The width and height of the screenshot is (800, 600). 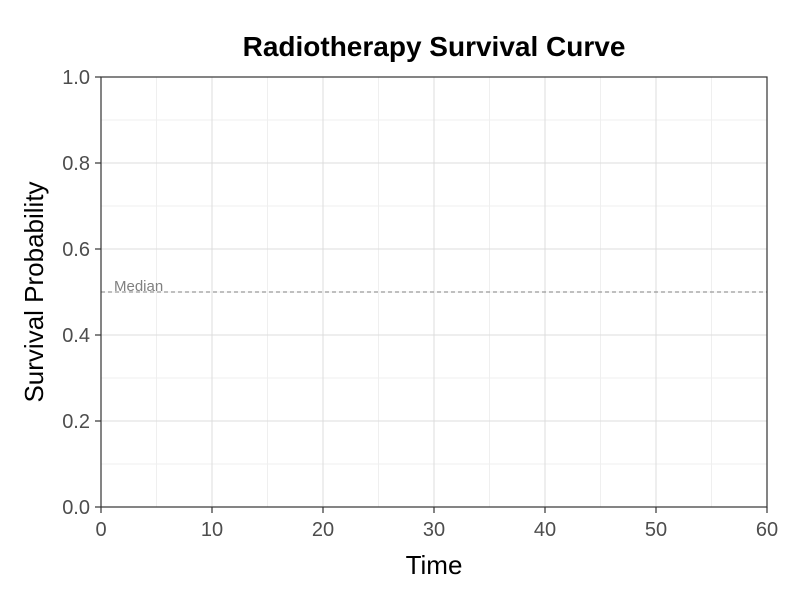 What do you see at coordinates (656, 530) in the screenshot?
I see `x-tick-label: 50` at bounding box center [656, 530].